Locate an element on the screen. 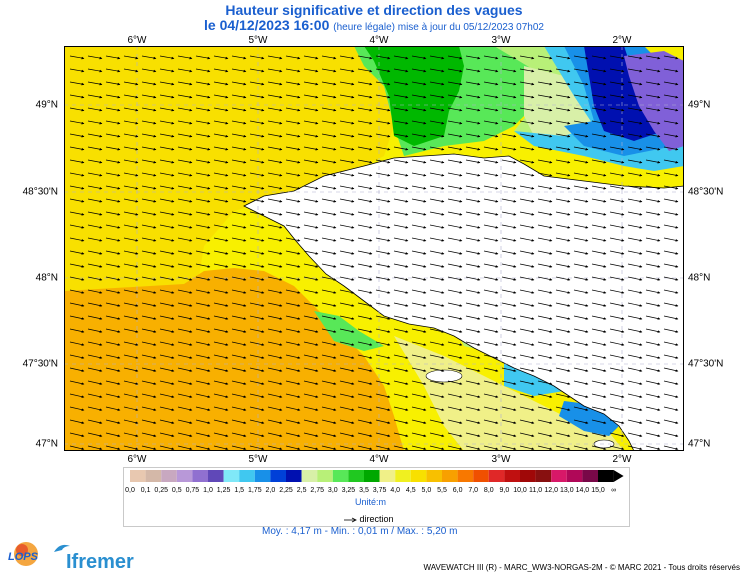  lat-label-right: 47°30'N is located at coordinates (706, 364).